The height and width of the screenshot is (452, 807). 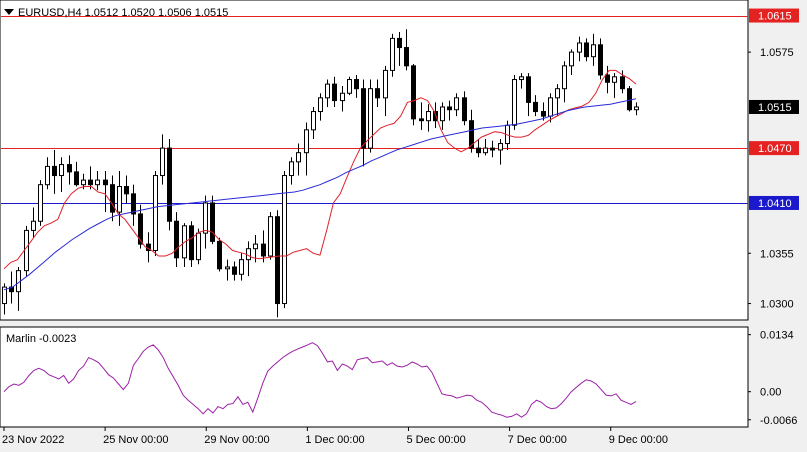 I want to click on marlin-indicator-line, so click(x=320, y=380).